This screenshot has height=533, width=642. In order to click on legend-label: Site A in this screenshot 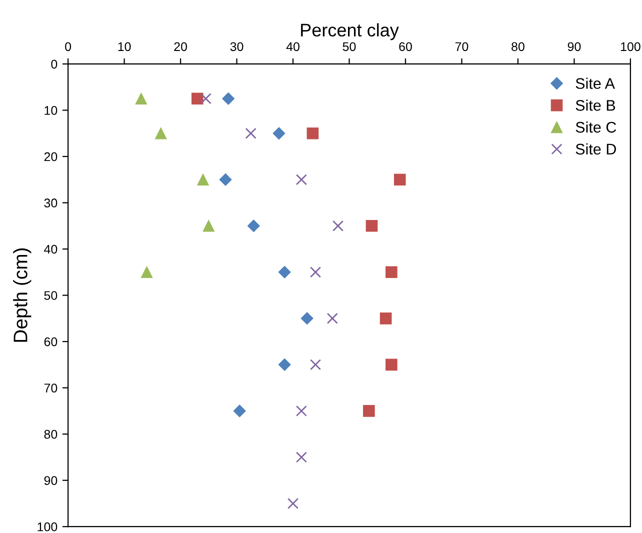, I will do `click(595, 83)`.